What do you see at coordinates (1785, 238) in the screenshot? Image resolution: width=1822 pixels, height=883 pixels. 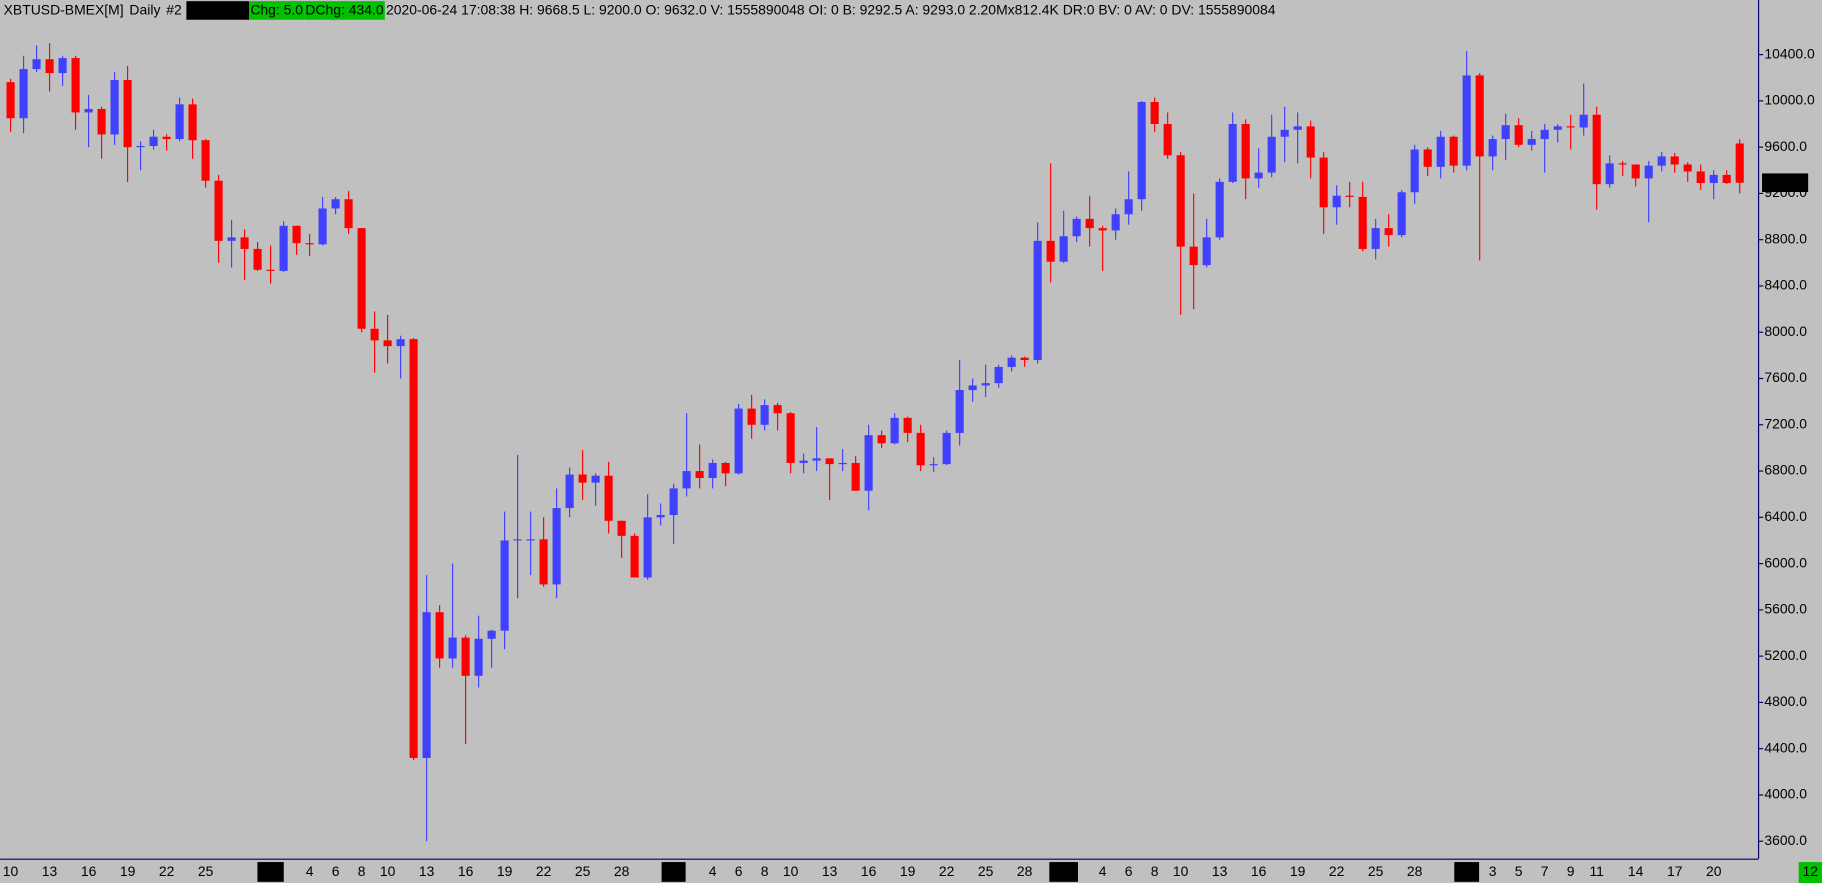 I see `y-tick-label: 8800.0` at bounding box center [1785, 238].